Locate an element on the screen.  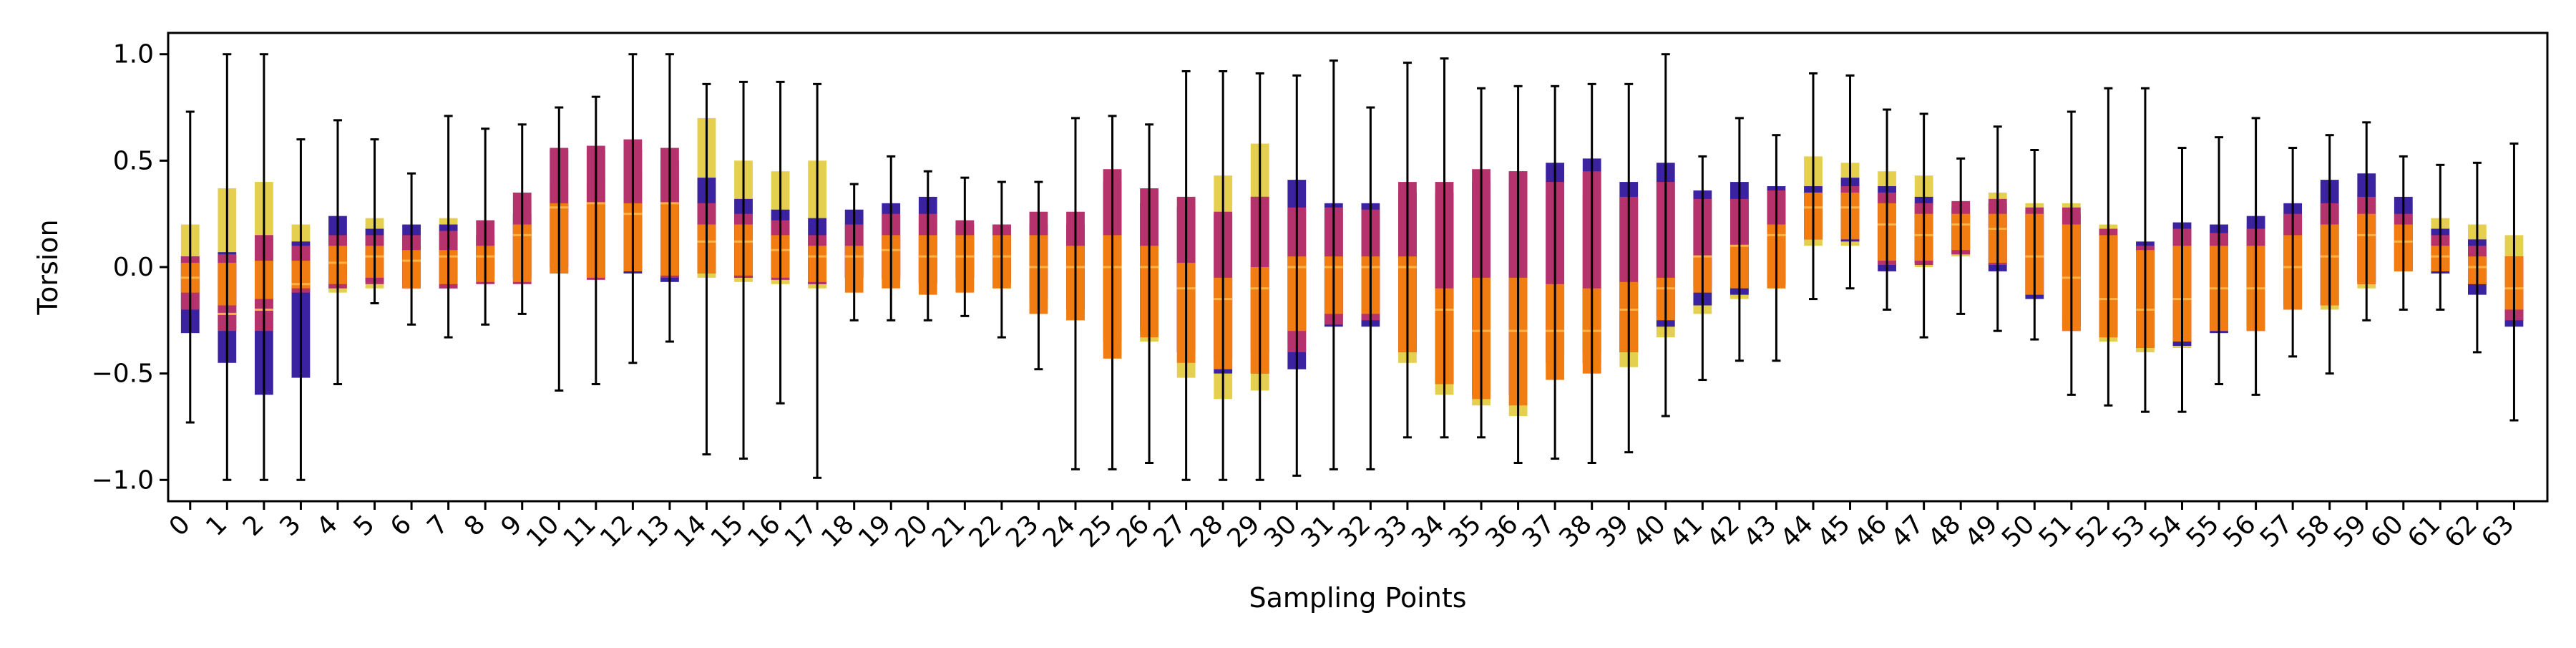
x-tick-label: 6 is located at coordinates (401, 526).